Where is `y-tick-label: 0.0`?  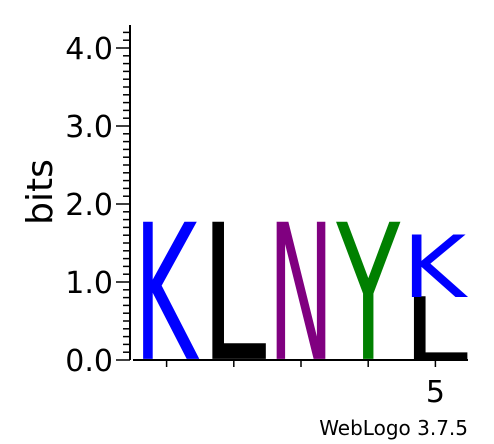
y-tick-label: 0.0 is located at coordinates (89, 361).